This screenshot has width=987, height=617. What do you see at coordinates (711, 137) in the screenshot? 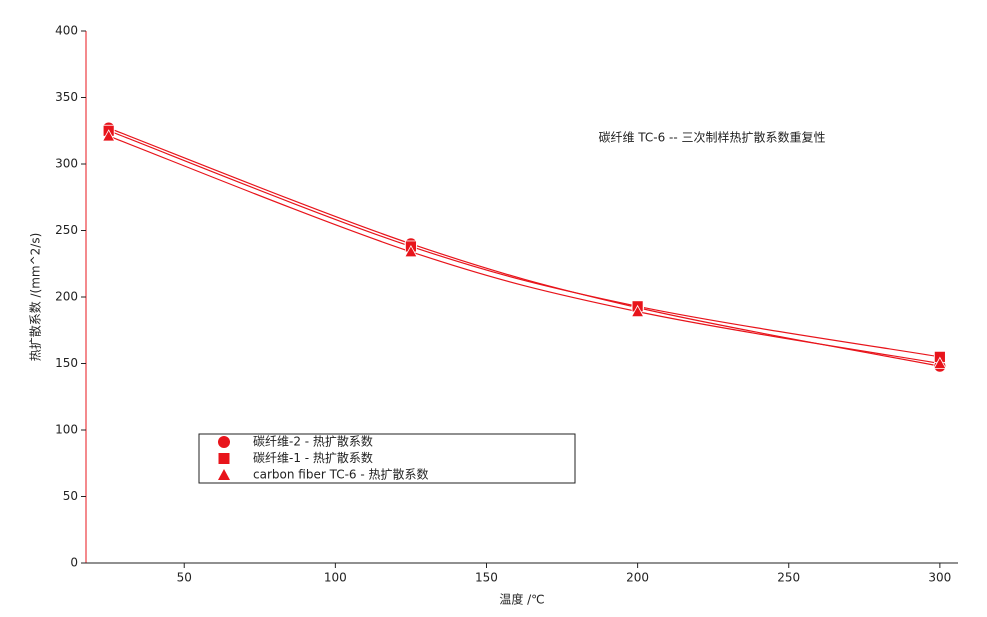
I see `annotation: 碳纤维 TC-6 -- 三次制样热扩散系数重复性` at bounding box center [711, 137].